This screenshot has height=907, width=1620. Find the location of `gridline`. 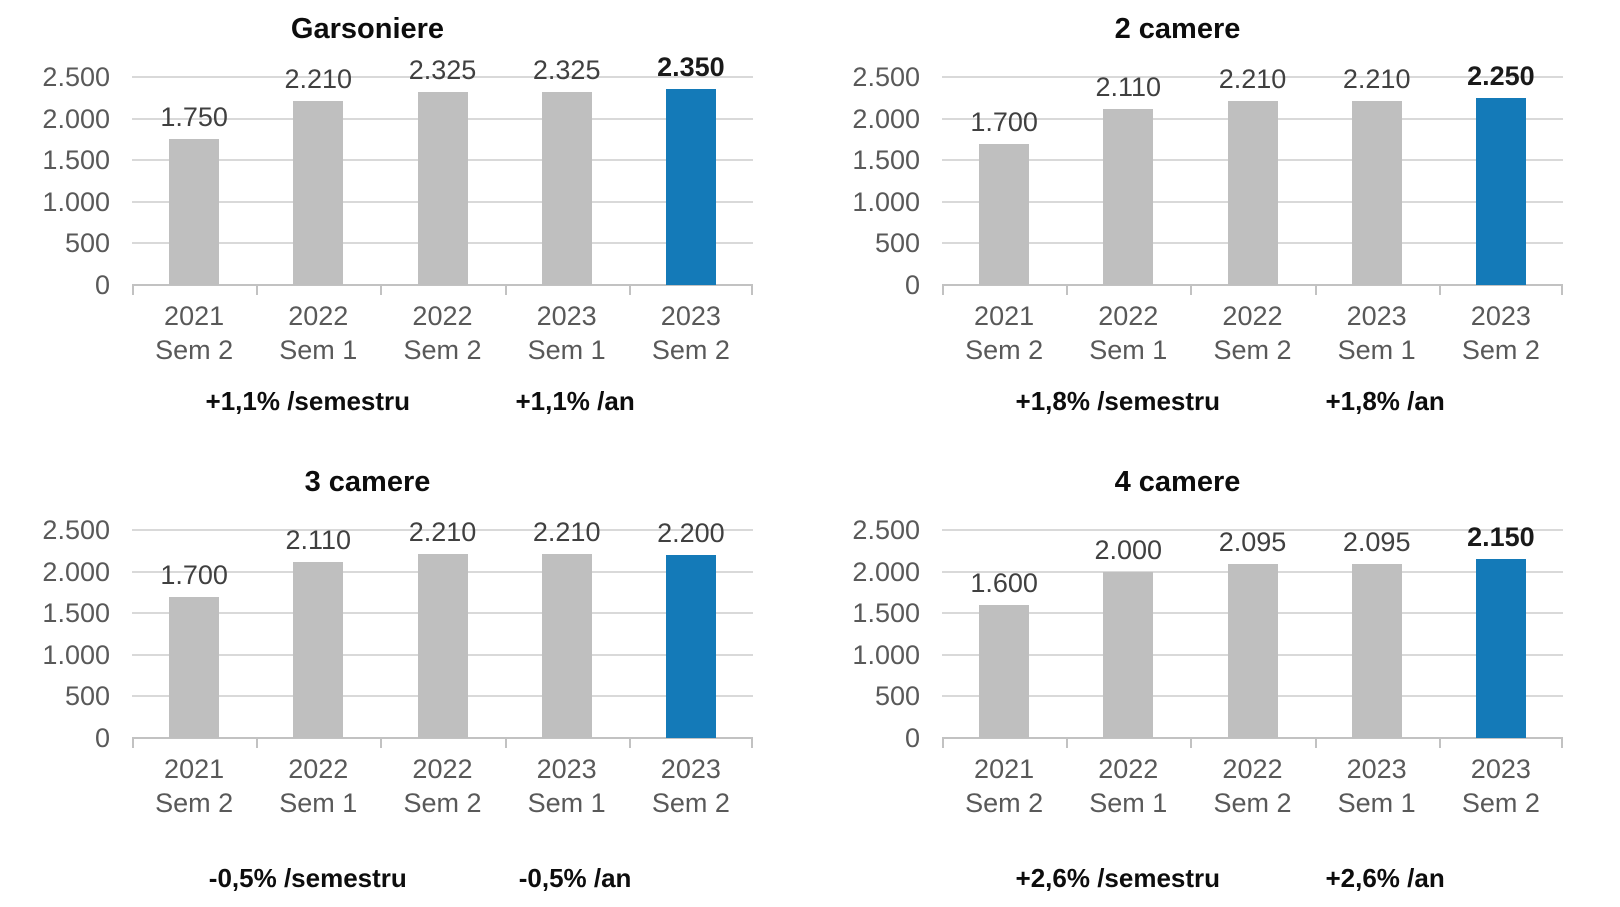

gridline is located at coordinates (442, 530).